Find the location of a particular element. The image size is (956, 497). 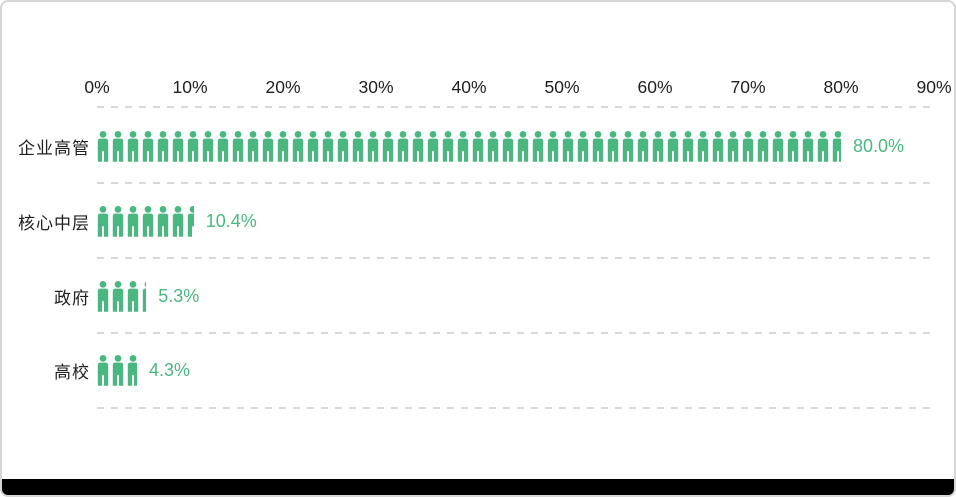

bottom-black-bar is located at coordinates (478, 487).